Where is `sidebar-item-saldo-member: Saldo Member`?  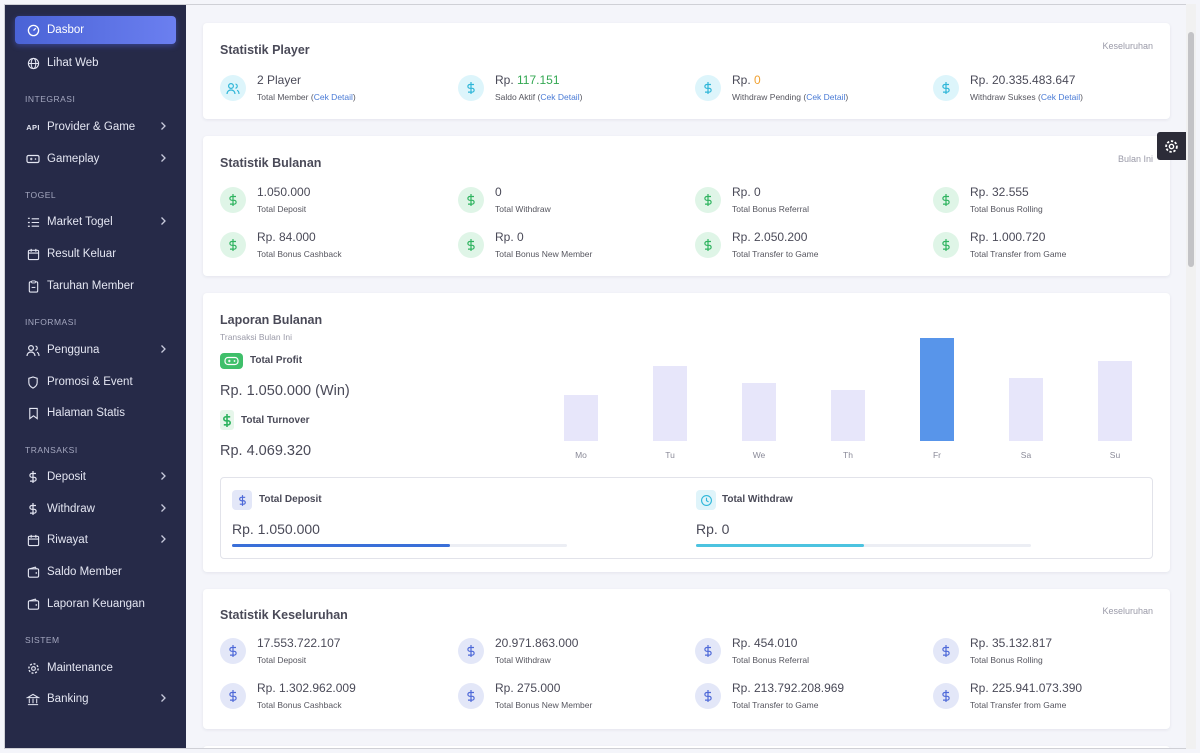
sidebar-item-saldo-member: Saldo Member is located at coordinates (95, 572).